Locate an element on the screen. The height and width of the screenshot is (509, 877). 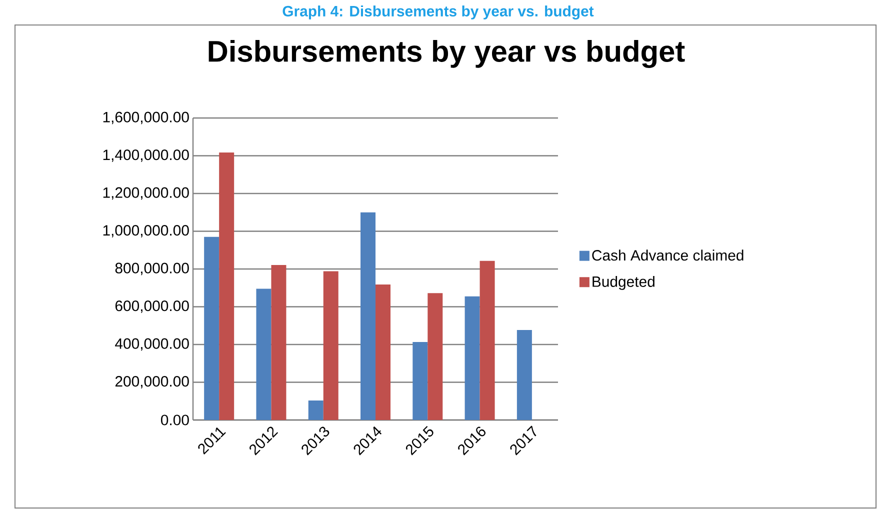
y-tick-label: 1,200,000.00 is located at coordinates (146, 193).